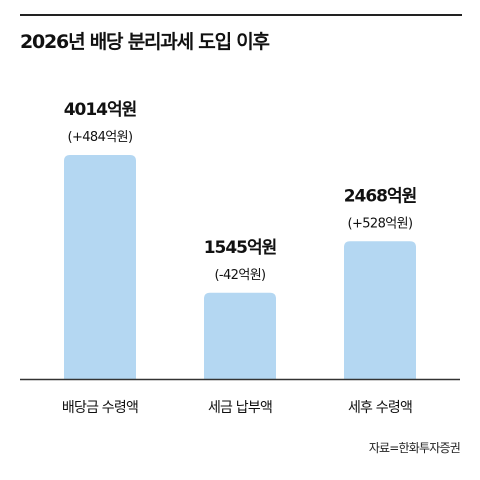  What do you see at coordinates (240, 408) in the screenshot?
I see `category-tick-label: 세금 납부액` at bounding box center [240, 408].